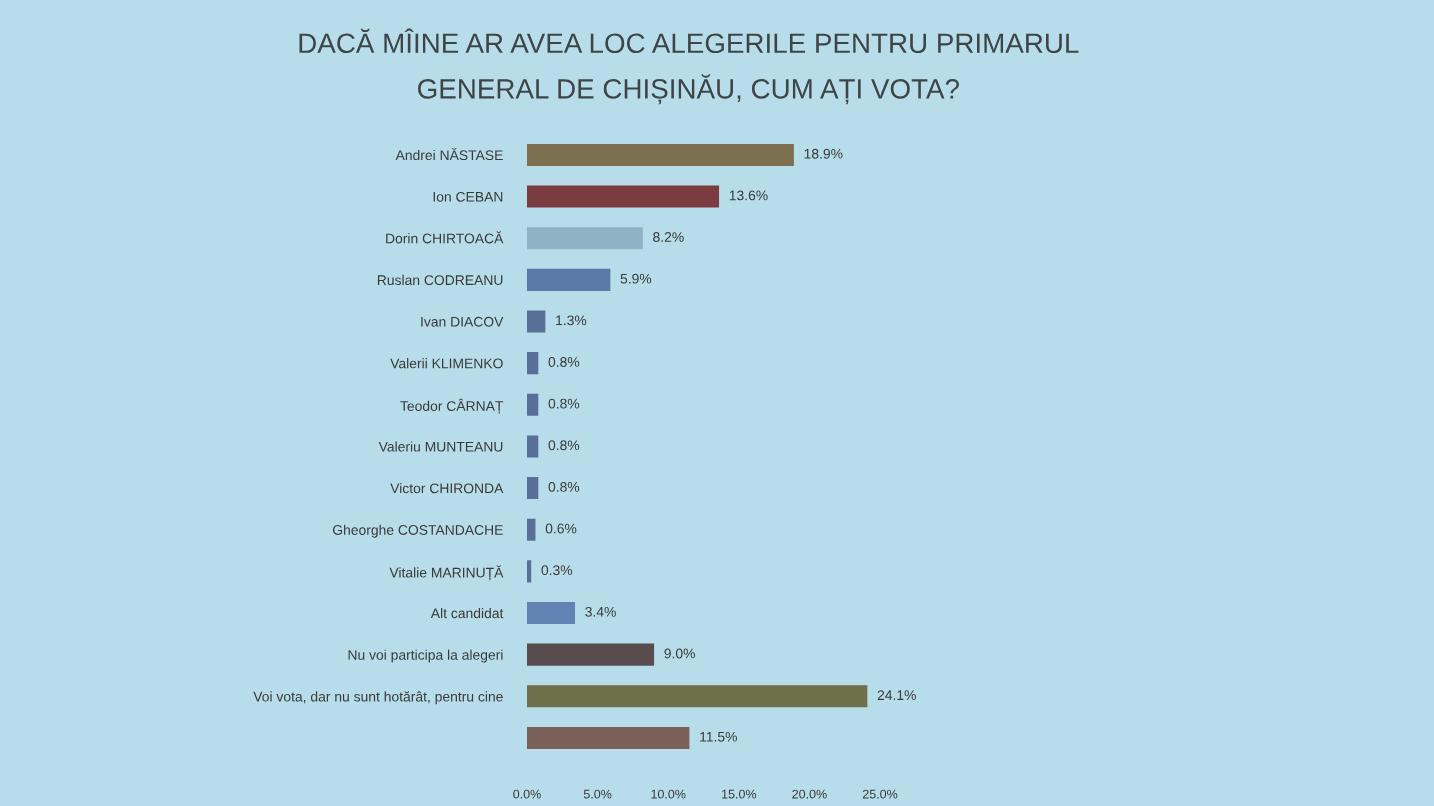 The height and width of the screenshot is (806, 1434). Describe the element at coordinates (452, 406) in the screenshot. I see `y-tick-label: Teodor CÂRNAȚ` at that location.